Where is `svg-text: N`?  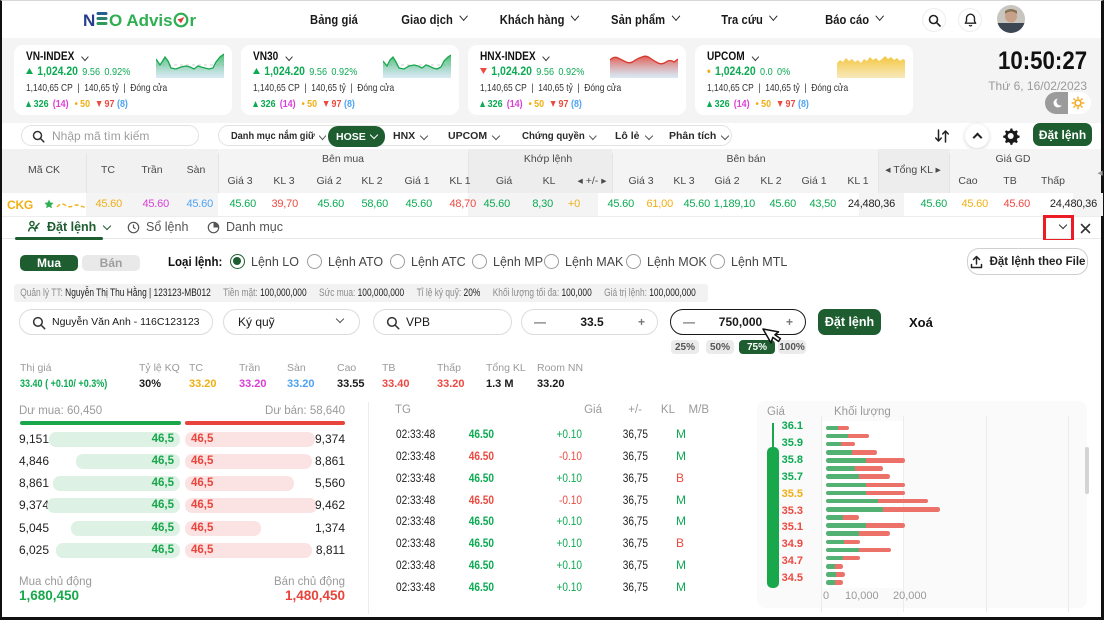
svg-text: N is located at coordinates (89, 20).